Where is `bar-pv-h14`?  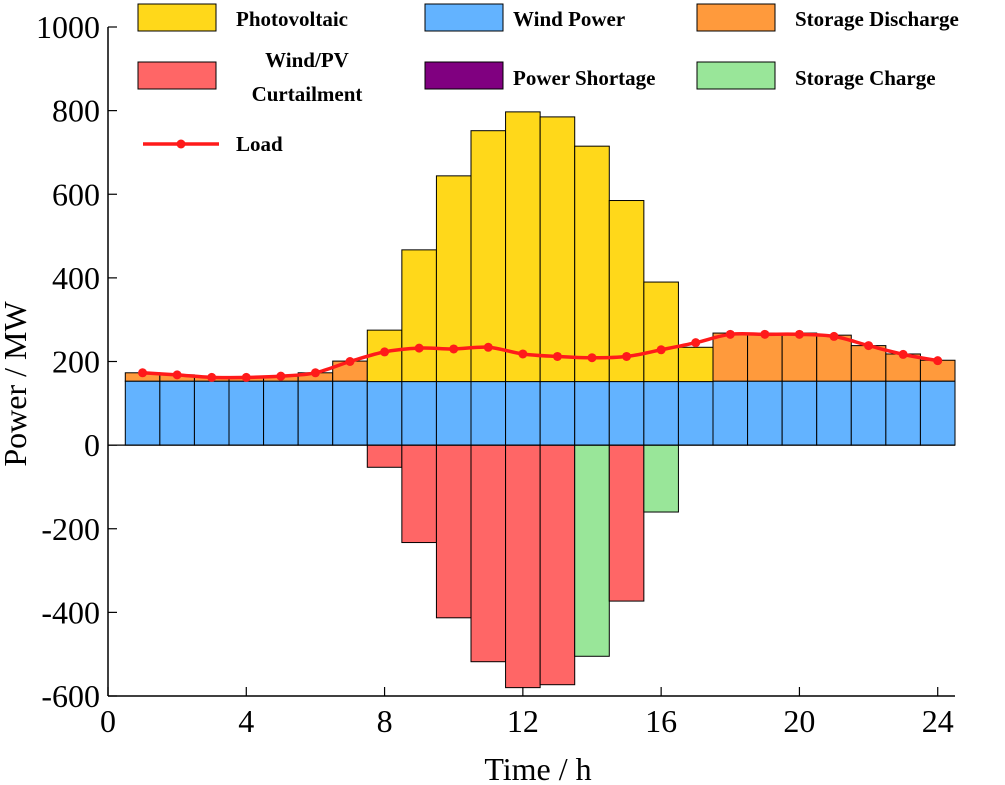 bar-pv-h14 is located at coordinates (592, 264).